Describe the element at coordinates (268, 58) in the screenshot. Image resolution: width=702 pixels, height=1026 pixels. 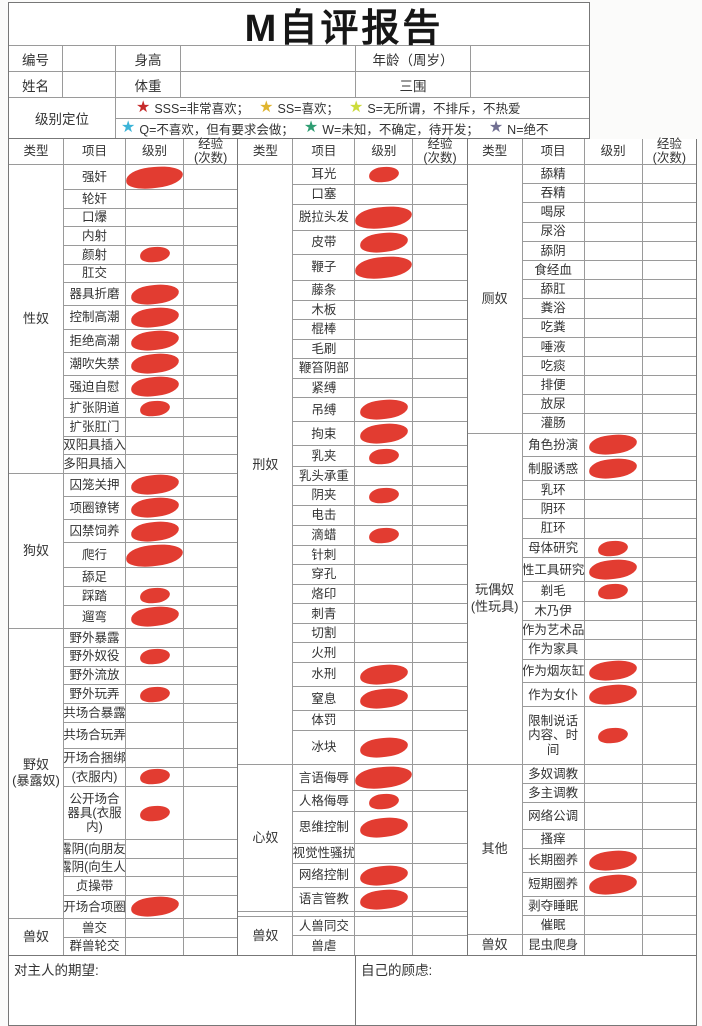
I see `height-field` at that location.